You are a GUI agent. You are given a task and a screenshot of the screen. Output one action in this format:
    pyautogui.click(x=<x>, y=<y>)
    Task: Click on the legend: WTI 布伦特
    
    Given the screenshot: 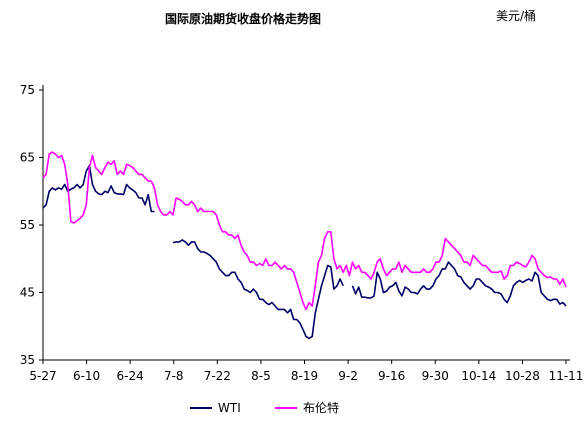 What is the action you would take?
    pyautogui.click(x=264, y=407)
    